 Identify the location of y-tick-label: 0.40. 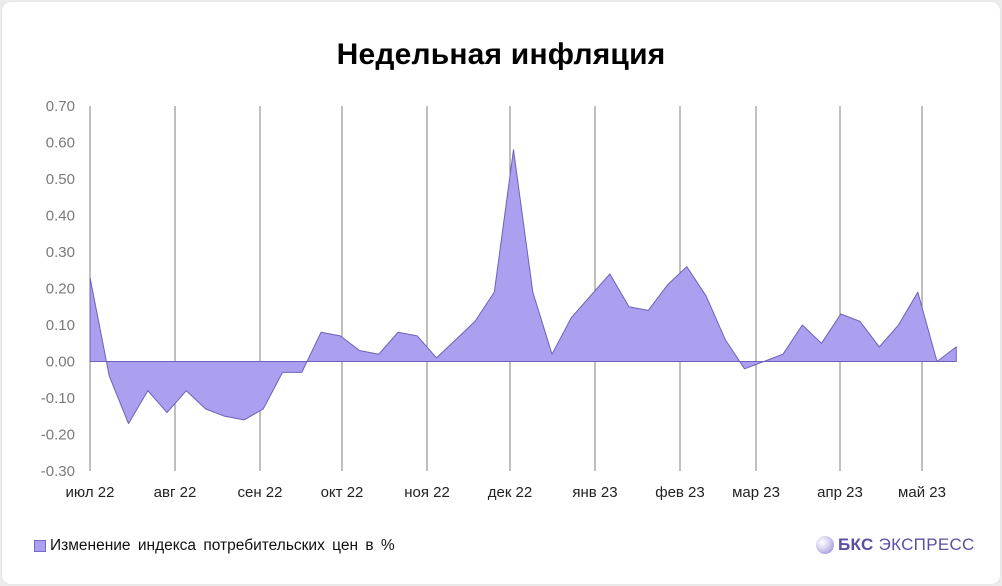
(60, 216).